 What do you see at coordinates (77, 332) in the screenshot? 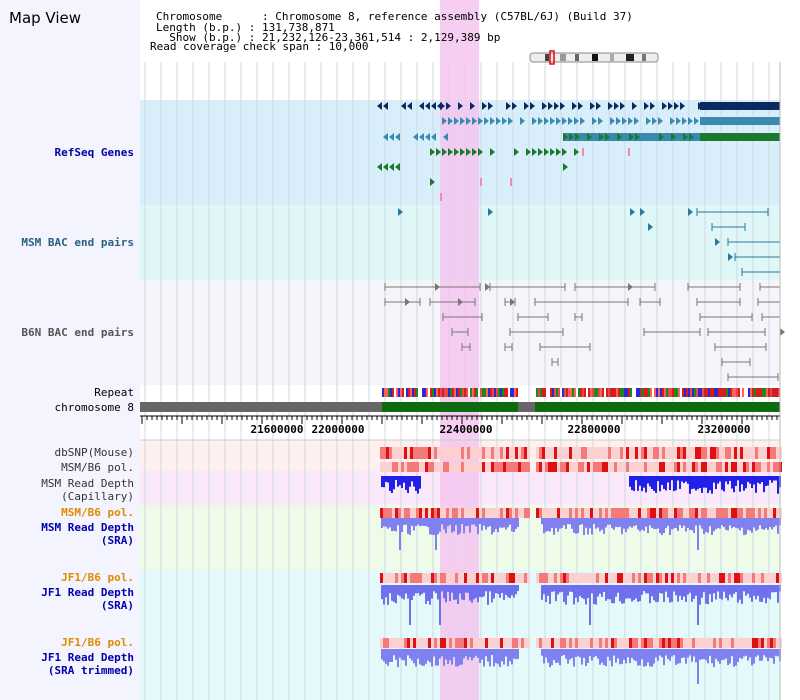
I see `b6n-bac-end-pairs-label: B6N BAC end pairs` at bounding box center [77, 332].